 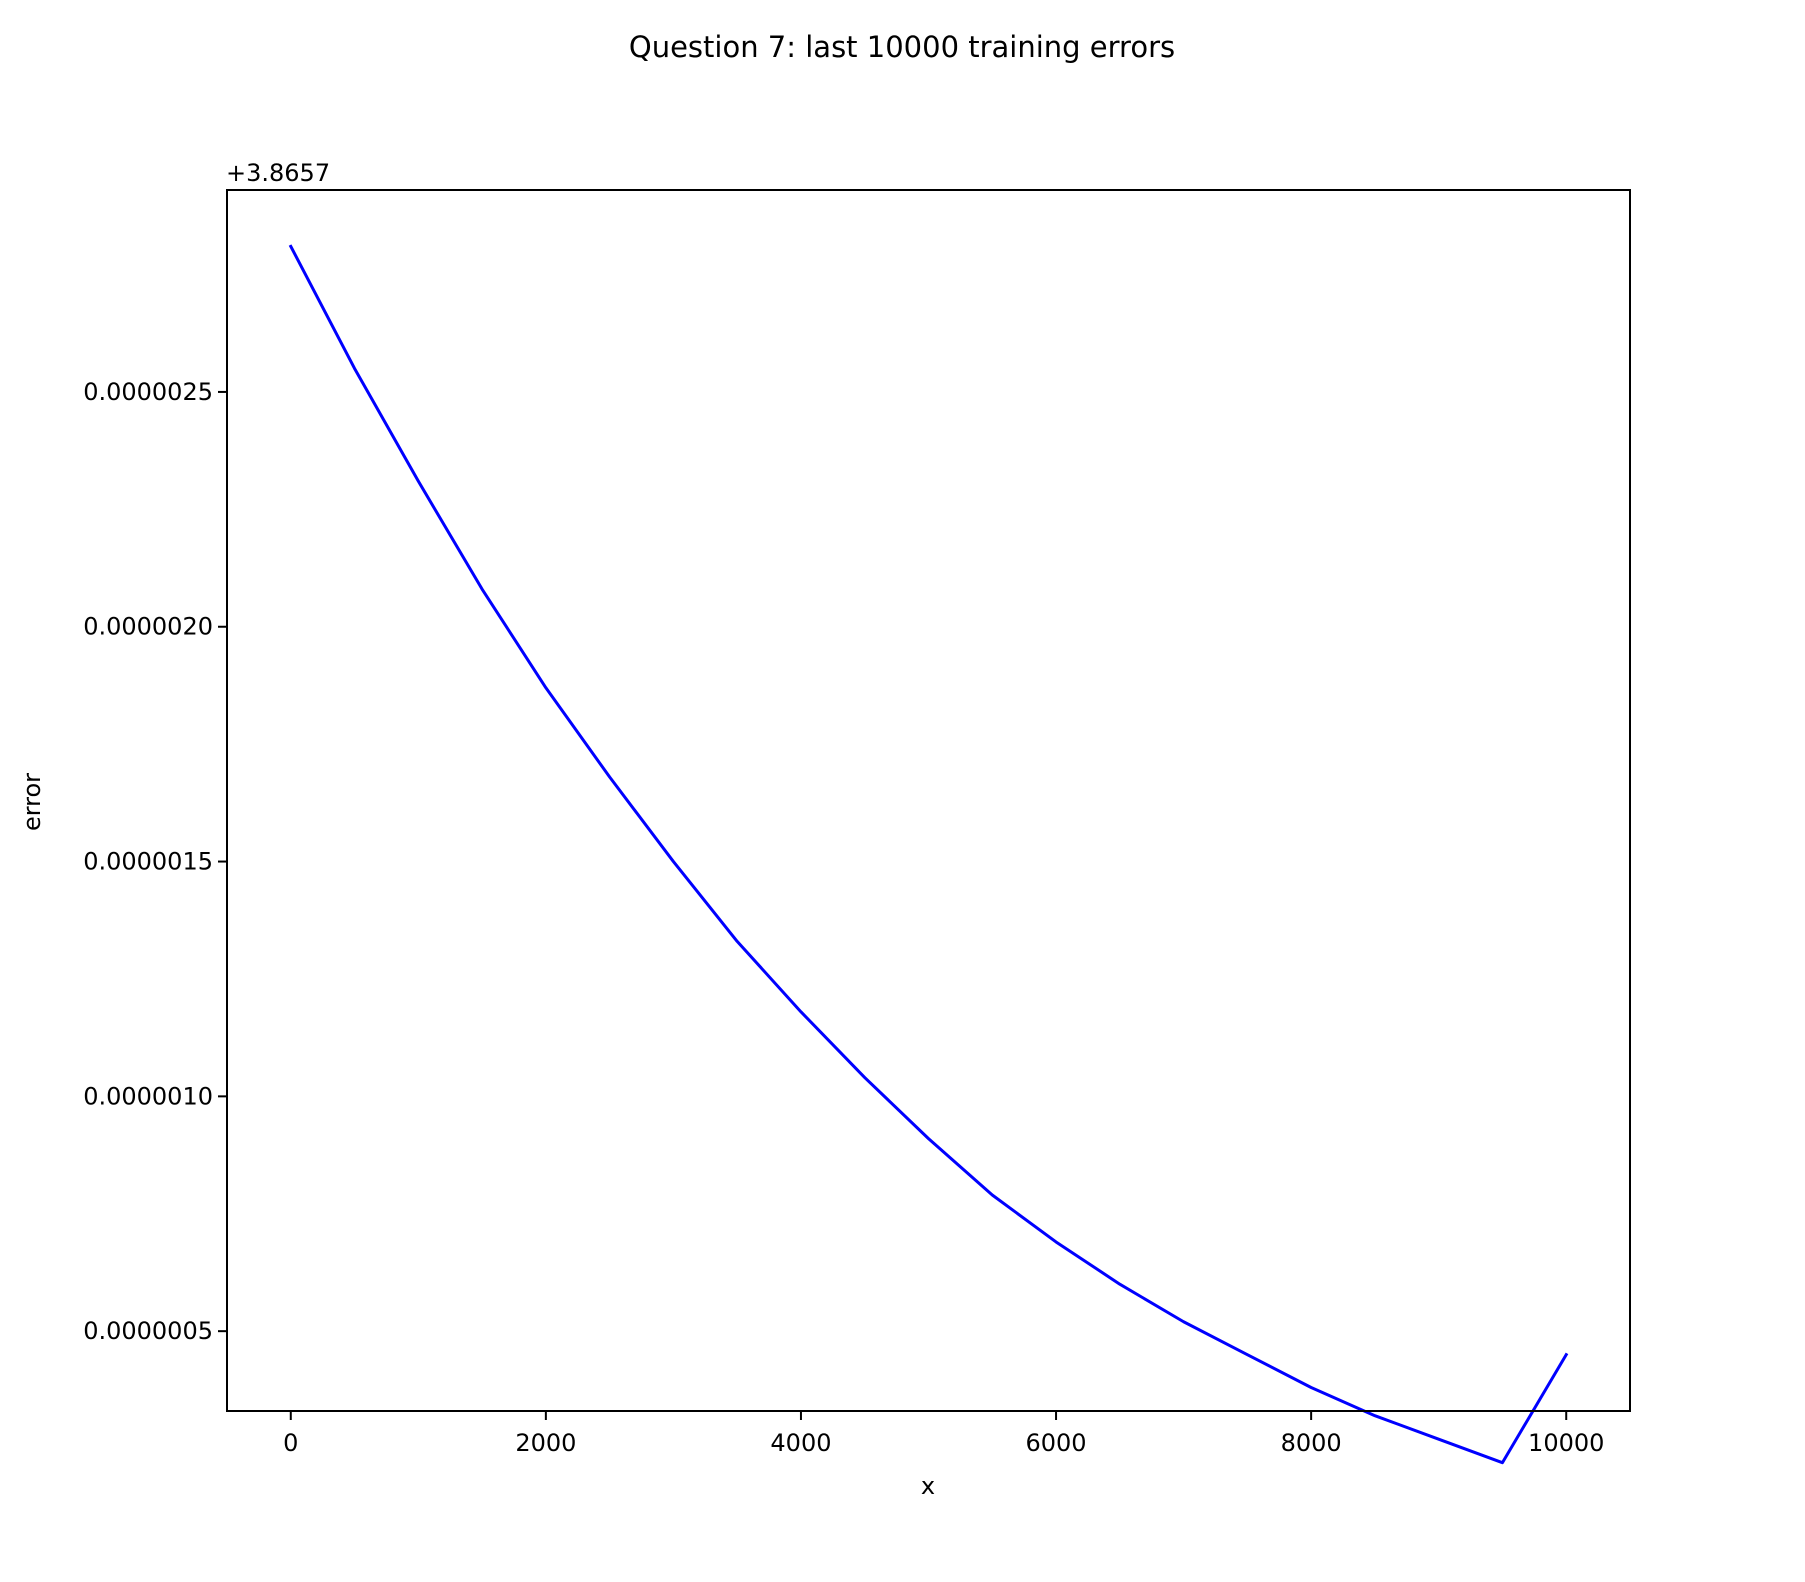 What do you see at coordinates (1311, 1443) in the screenshot?
I see `x-tick-label: 8000` at bounding box center [1311, 1443].